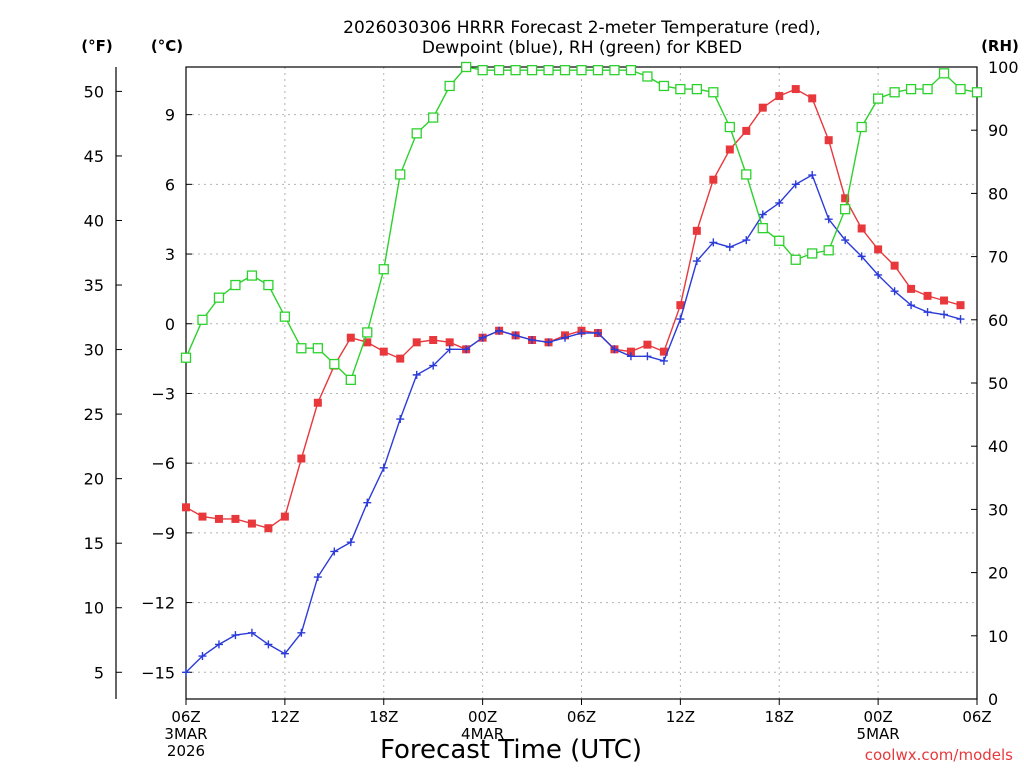  Describe the element at coordinates (998, 636) in the screenshot. I see `rh-tick-label: 10` at that location.